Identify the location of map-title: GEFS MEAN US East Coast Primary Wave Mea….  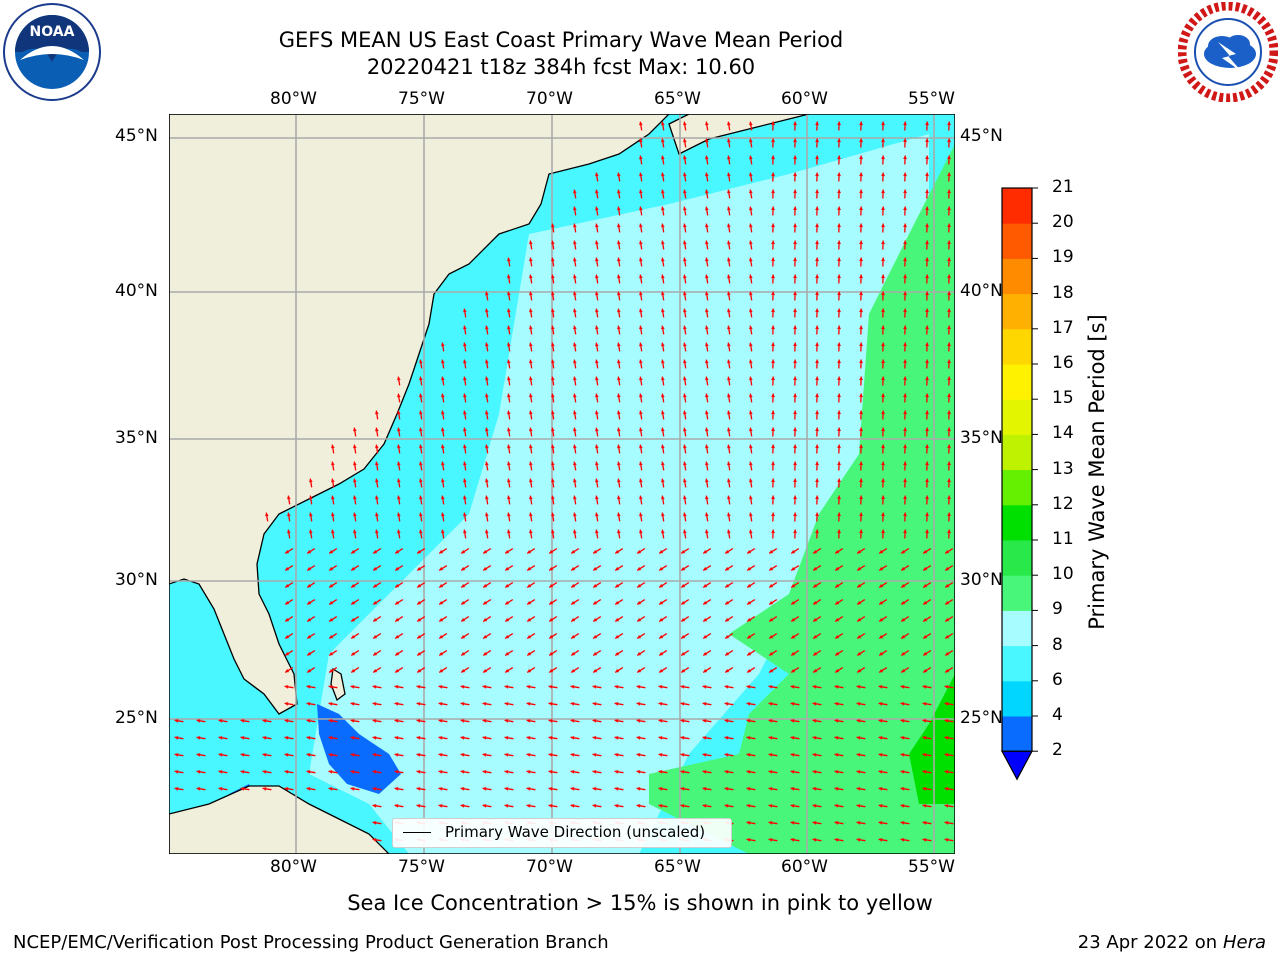
(561, 40).